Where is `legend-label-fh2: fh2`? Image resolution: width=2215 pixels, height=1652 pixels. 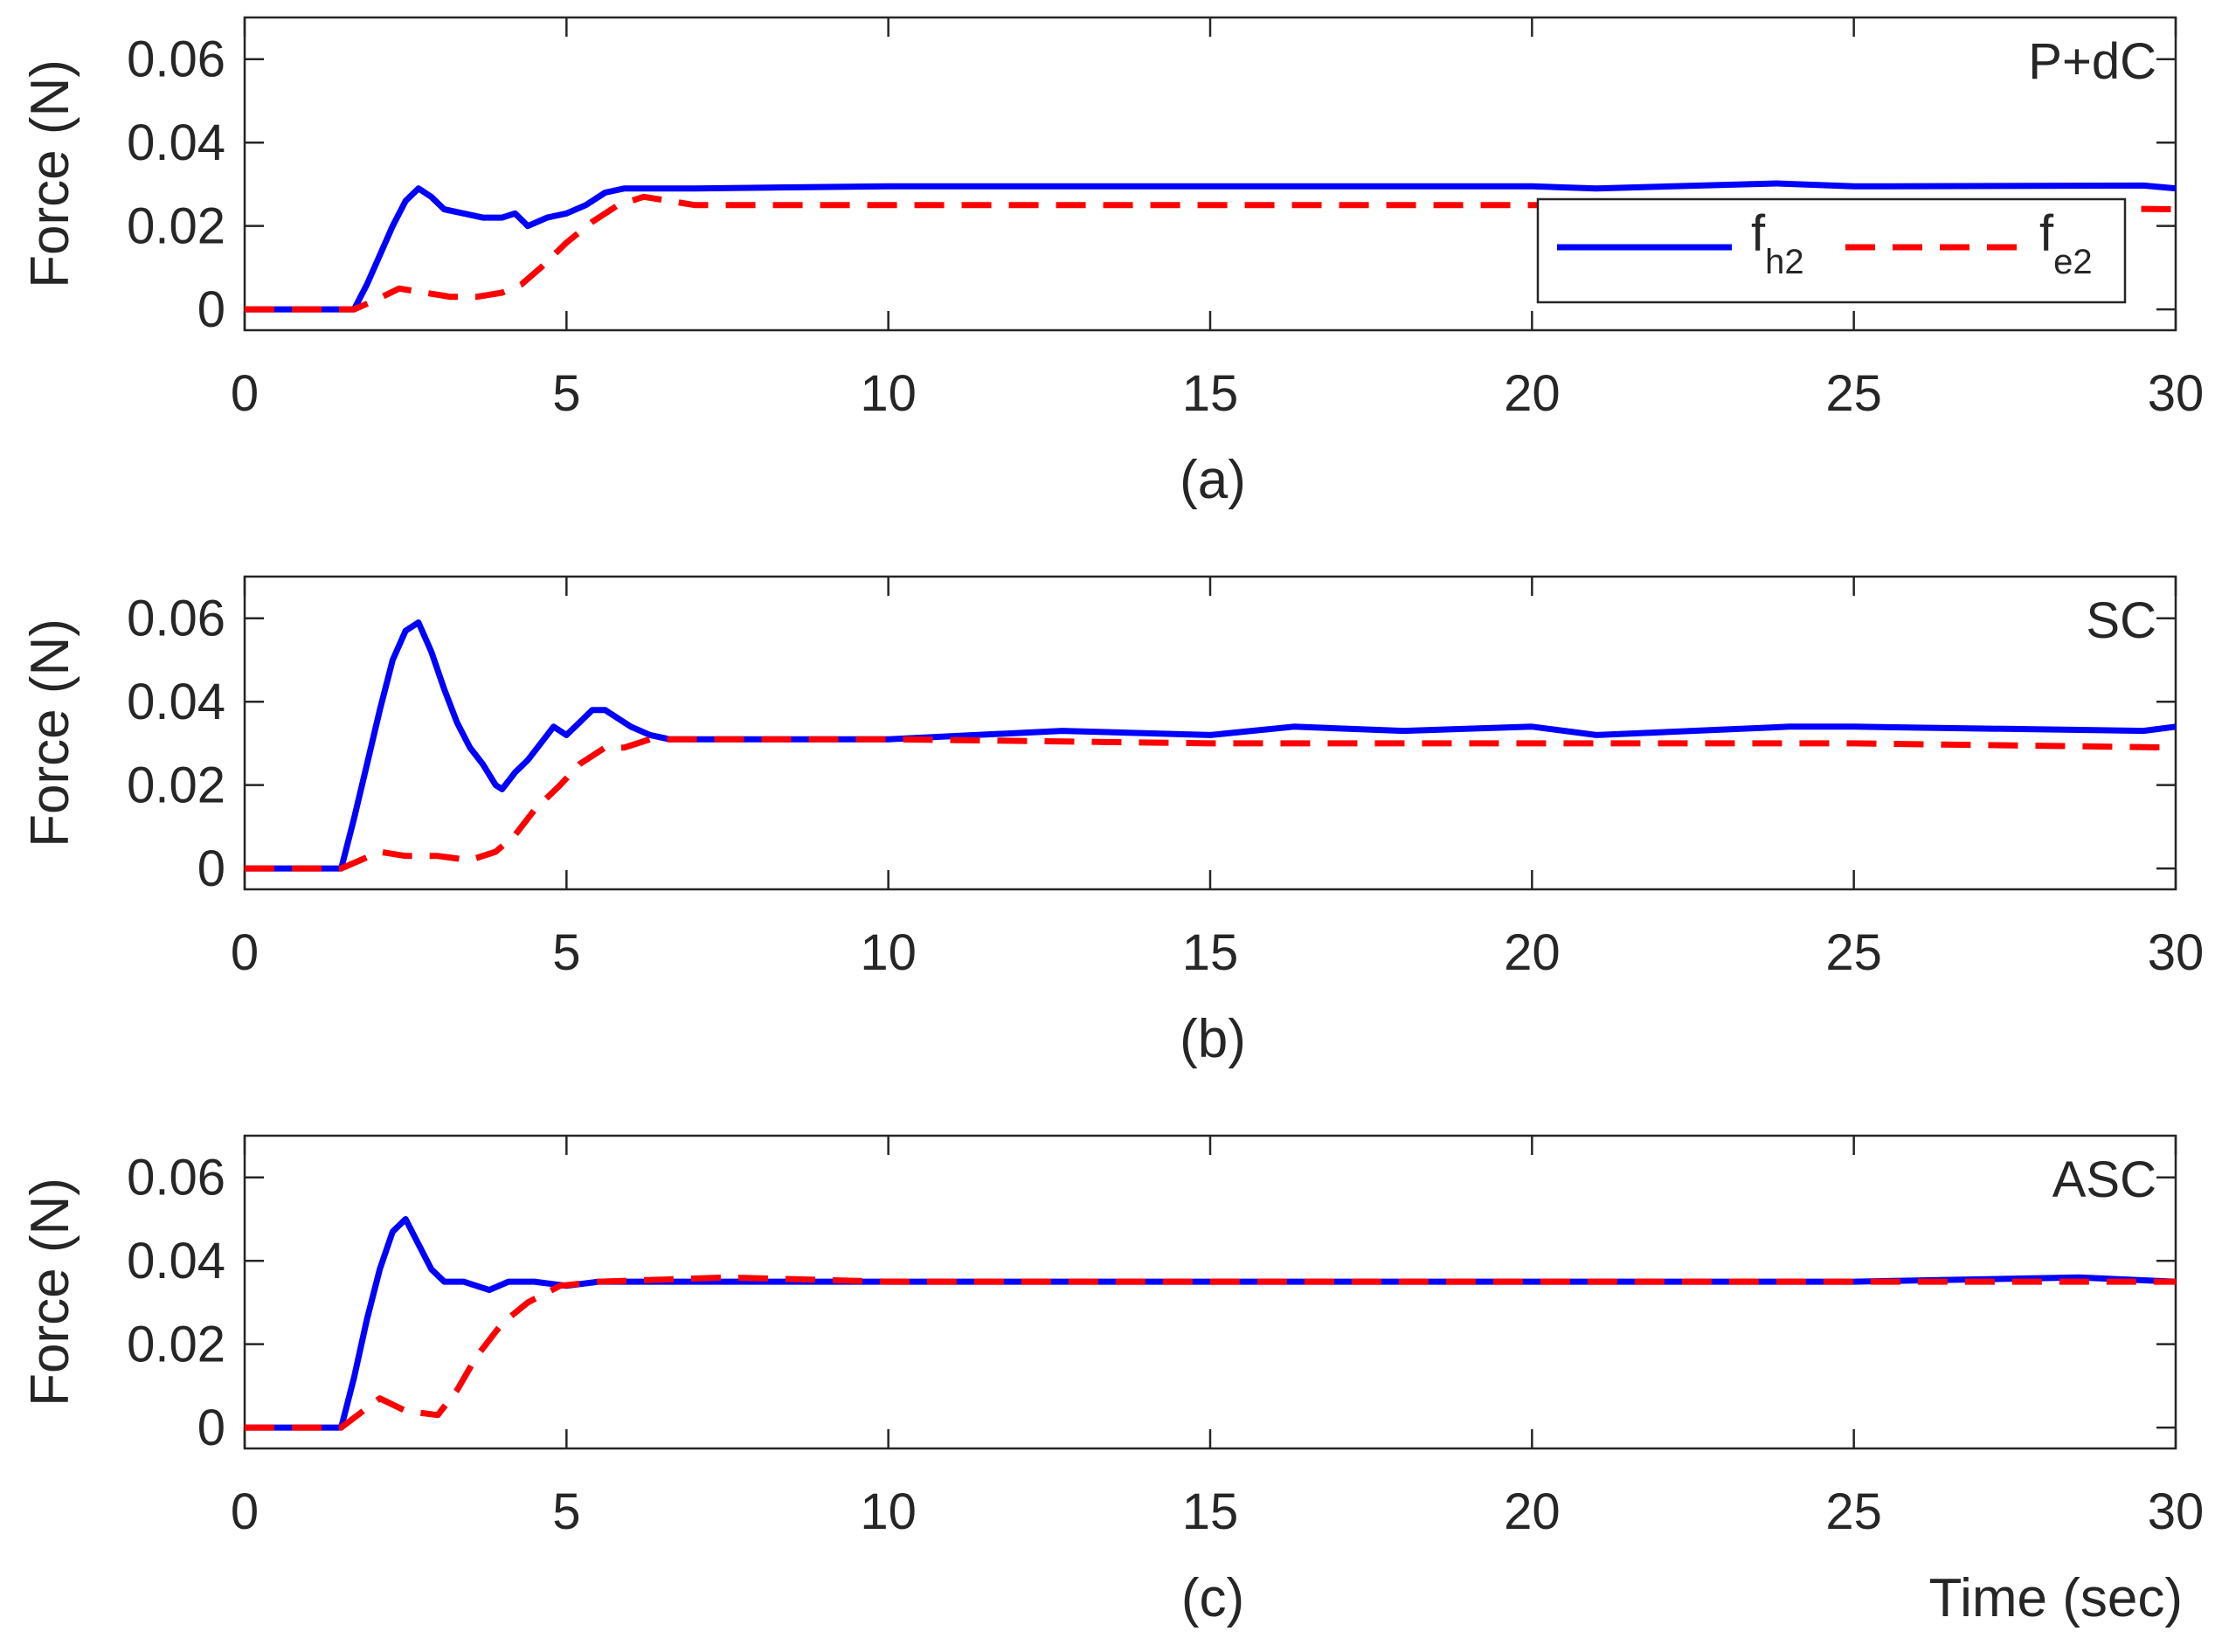 legend-label-fh2: fh2 is located at coordinates (1778, 243).